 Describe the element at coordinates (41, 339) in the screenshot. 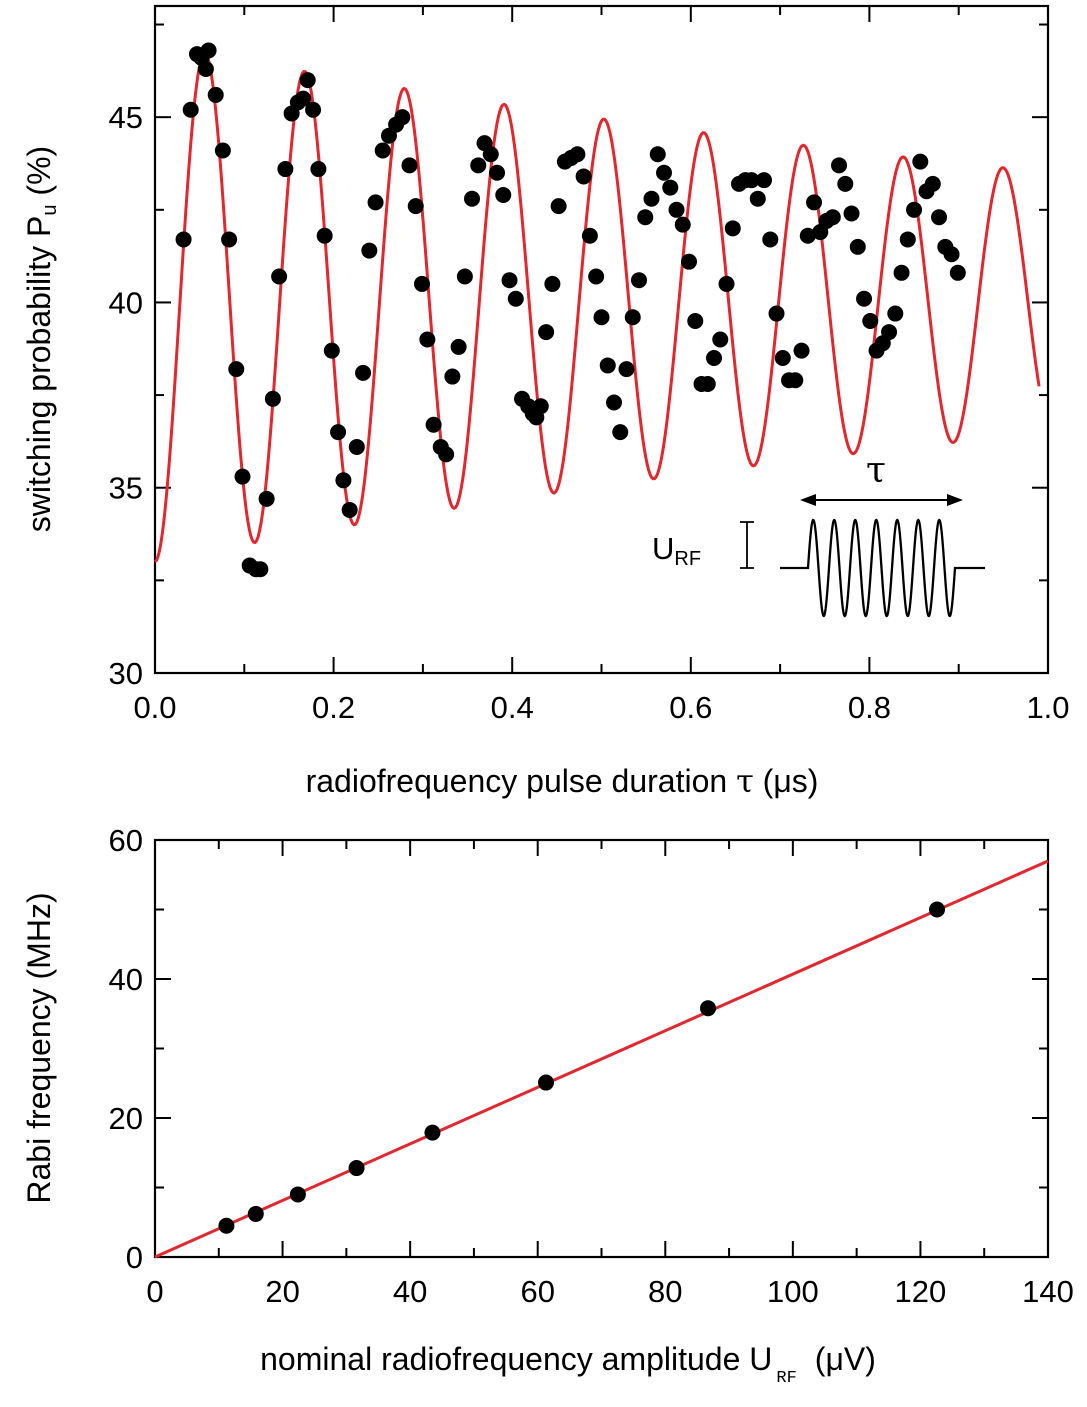

I see `top-y-axis-label: switching probability Pu (%)` at that location.